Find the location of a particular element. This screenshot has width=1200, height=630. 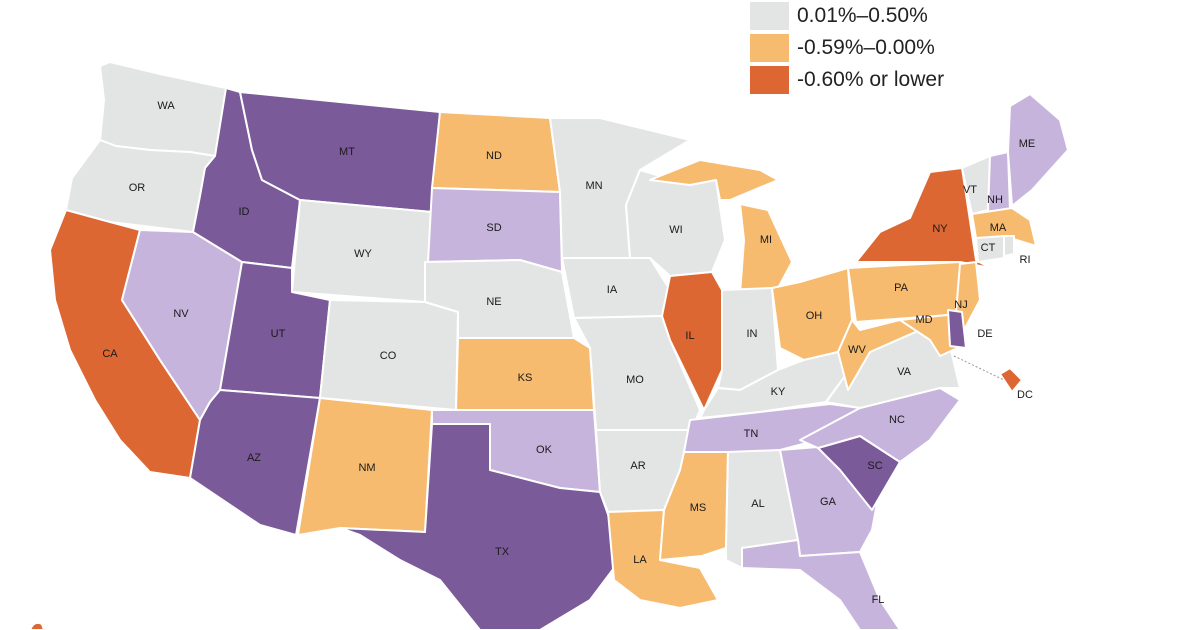

label-KS: KS is located at coordinates (525, 378).